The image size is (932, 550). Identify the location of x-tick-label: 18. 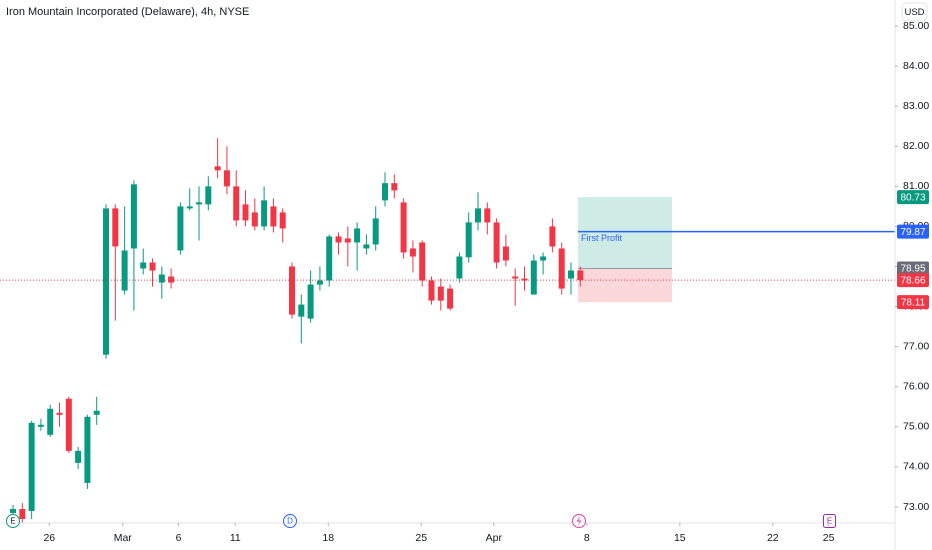
(328, 538).